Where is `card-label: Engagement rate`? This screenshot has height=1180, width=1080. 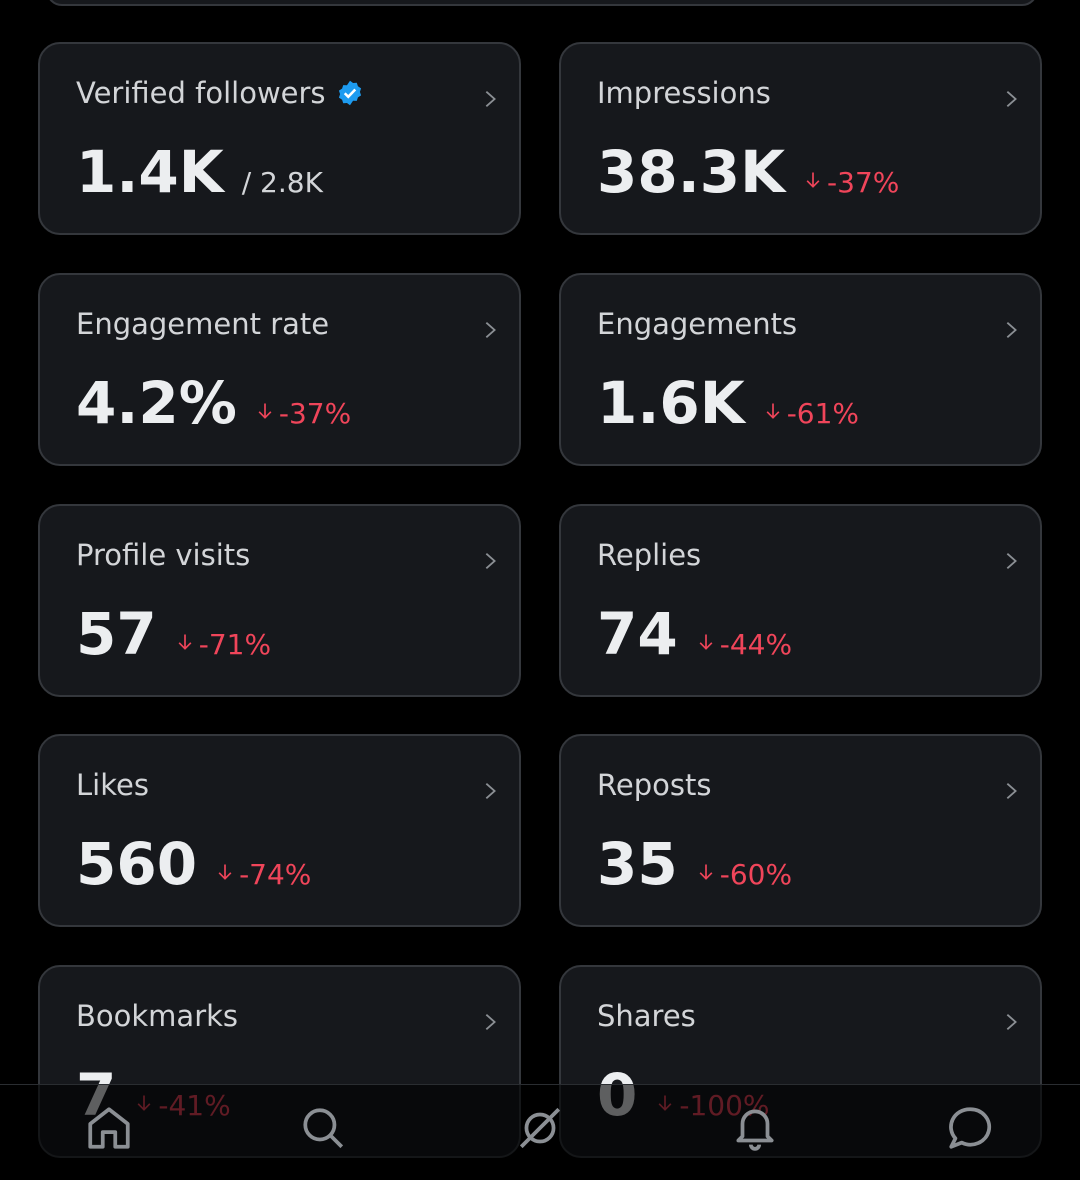 card-label: Engagement rate is located at coordinates (203, 323).